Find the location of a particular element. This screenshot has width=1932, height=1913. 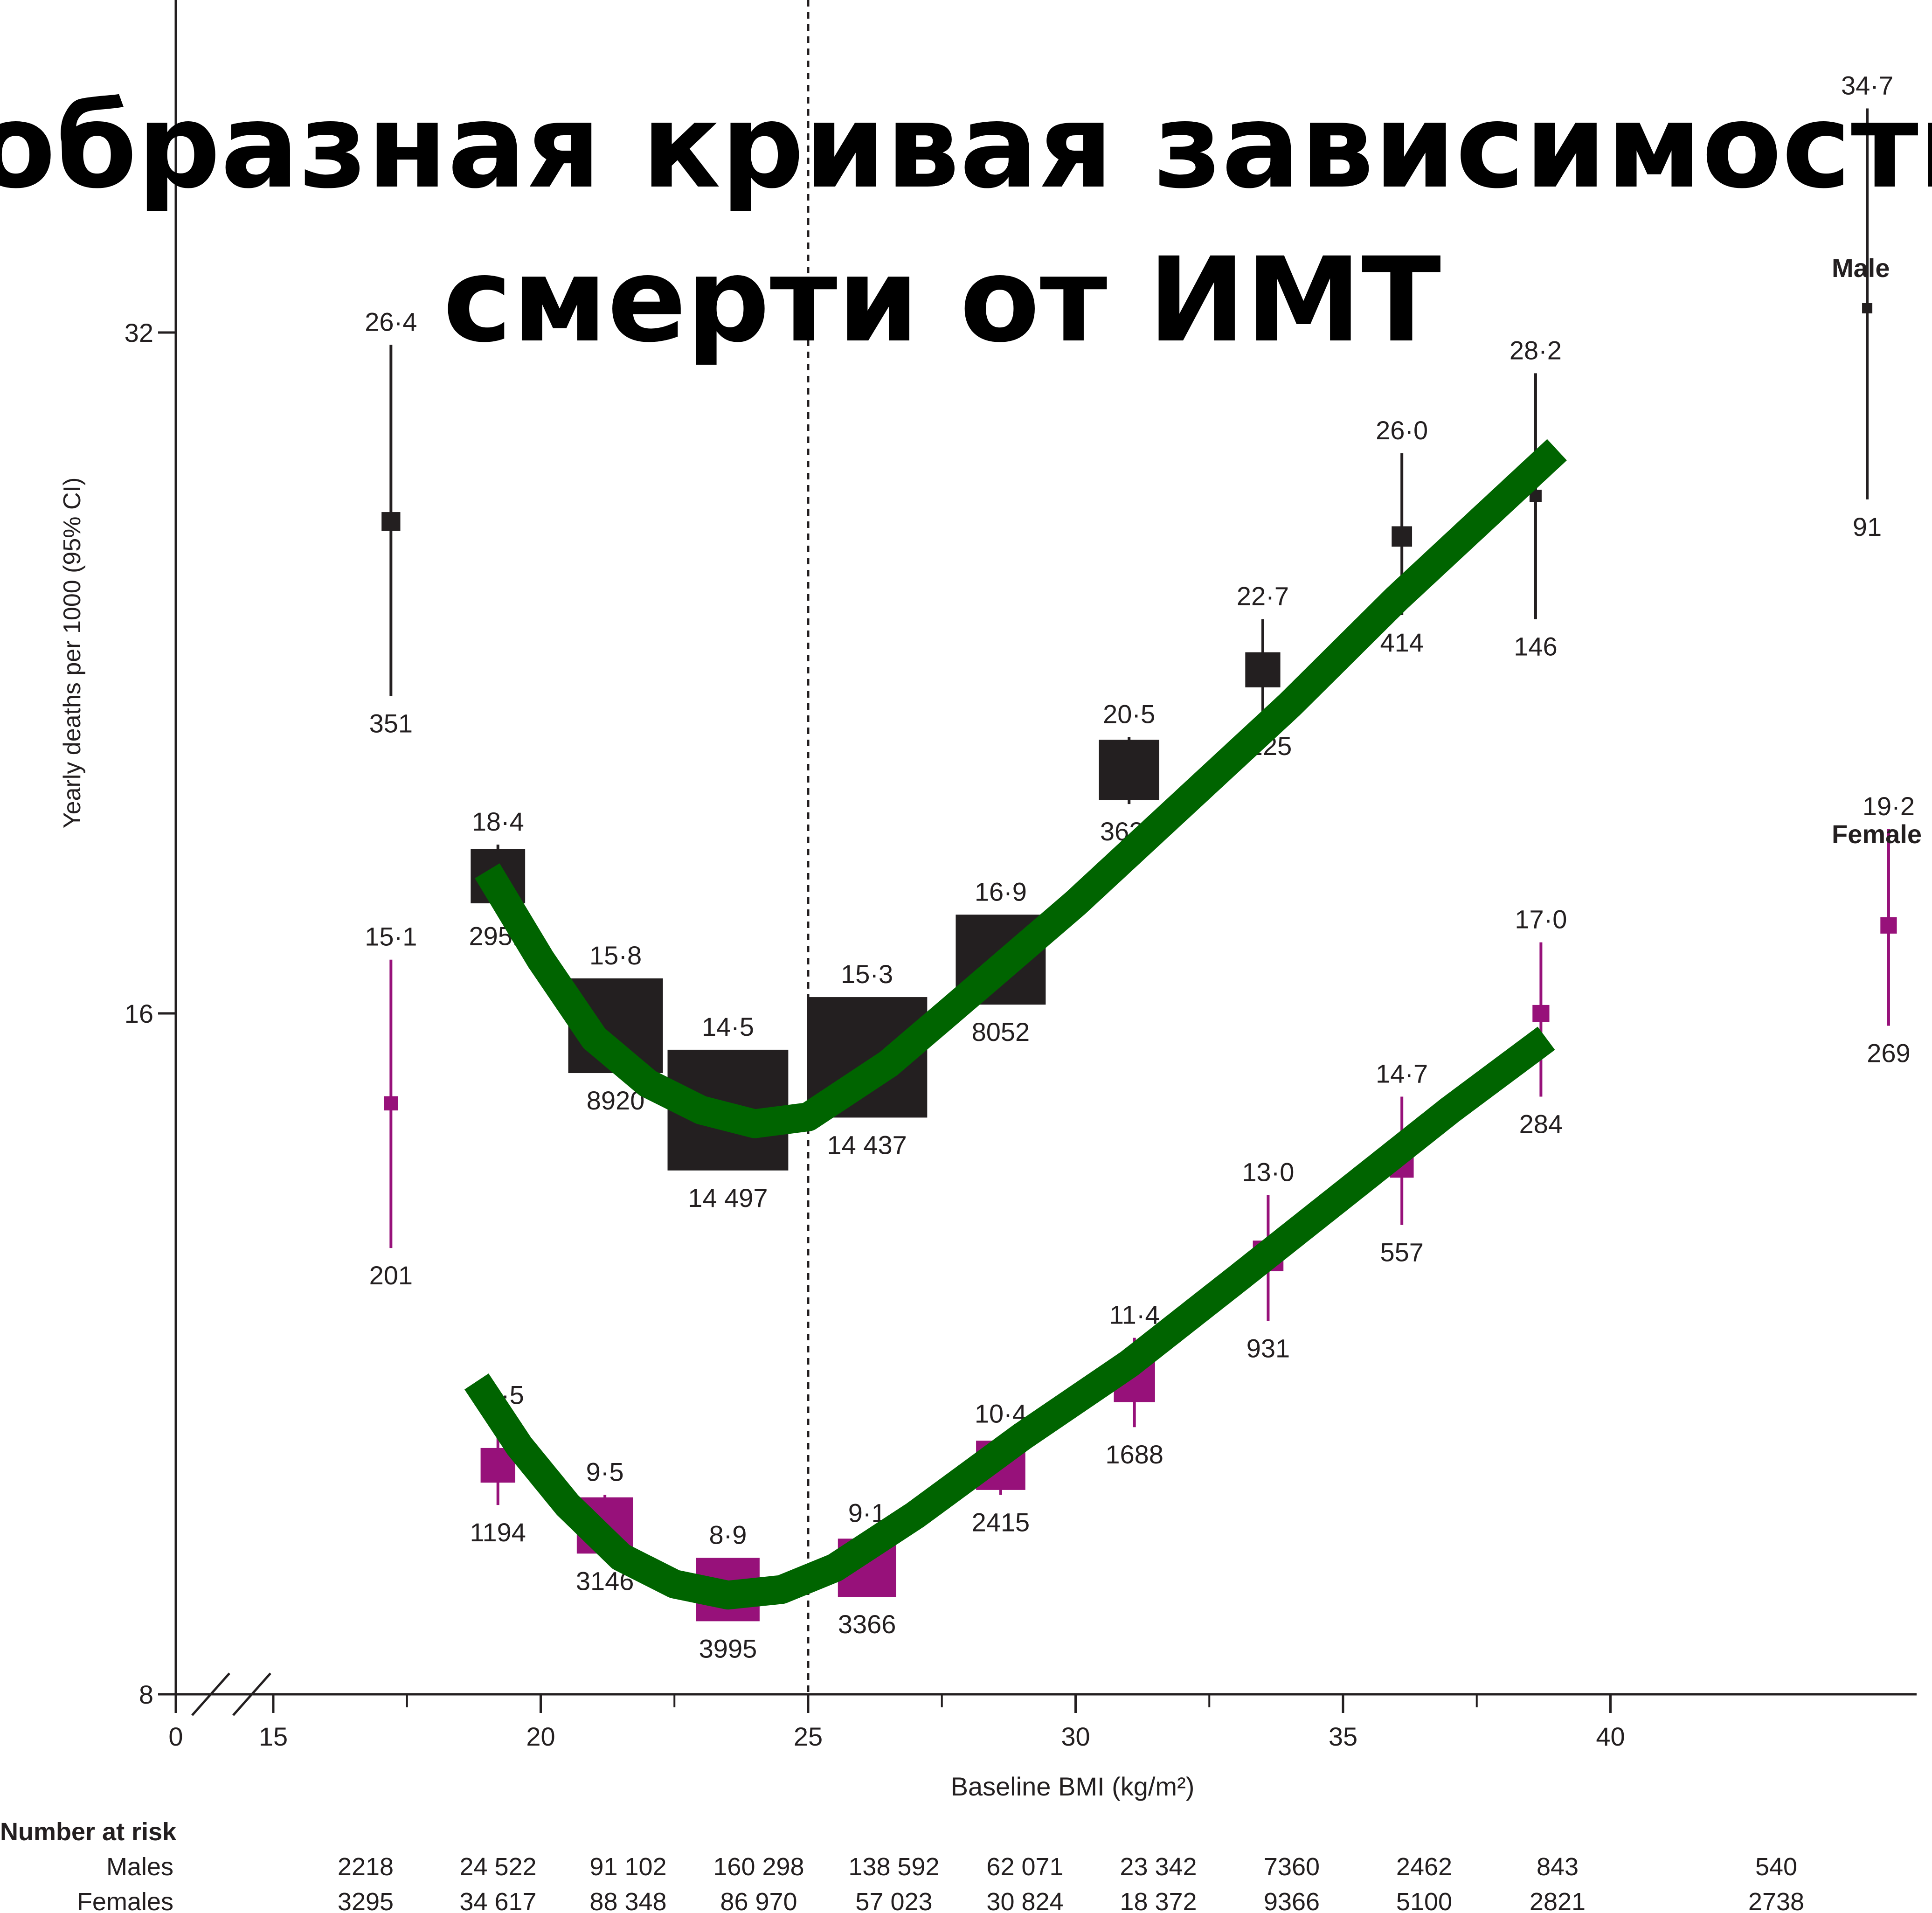

point-count-label: 1688 is located at coordinates (1134, 1454).